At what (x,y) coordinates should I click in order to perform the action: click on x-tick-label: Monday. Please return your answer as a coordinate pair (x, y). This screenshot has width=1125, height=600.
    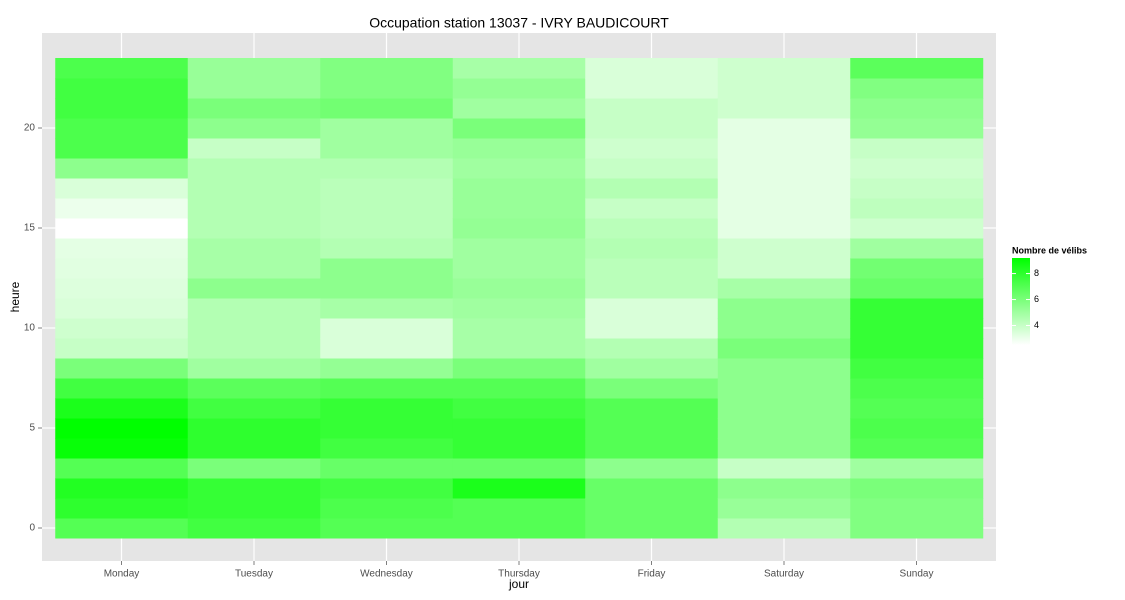
    Looking at the image, I should click on (122, 574).